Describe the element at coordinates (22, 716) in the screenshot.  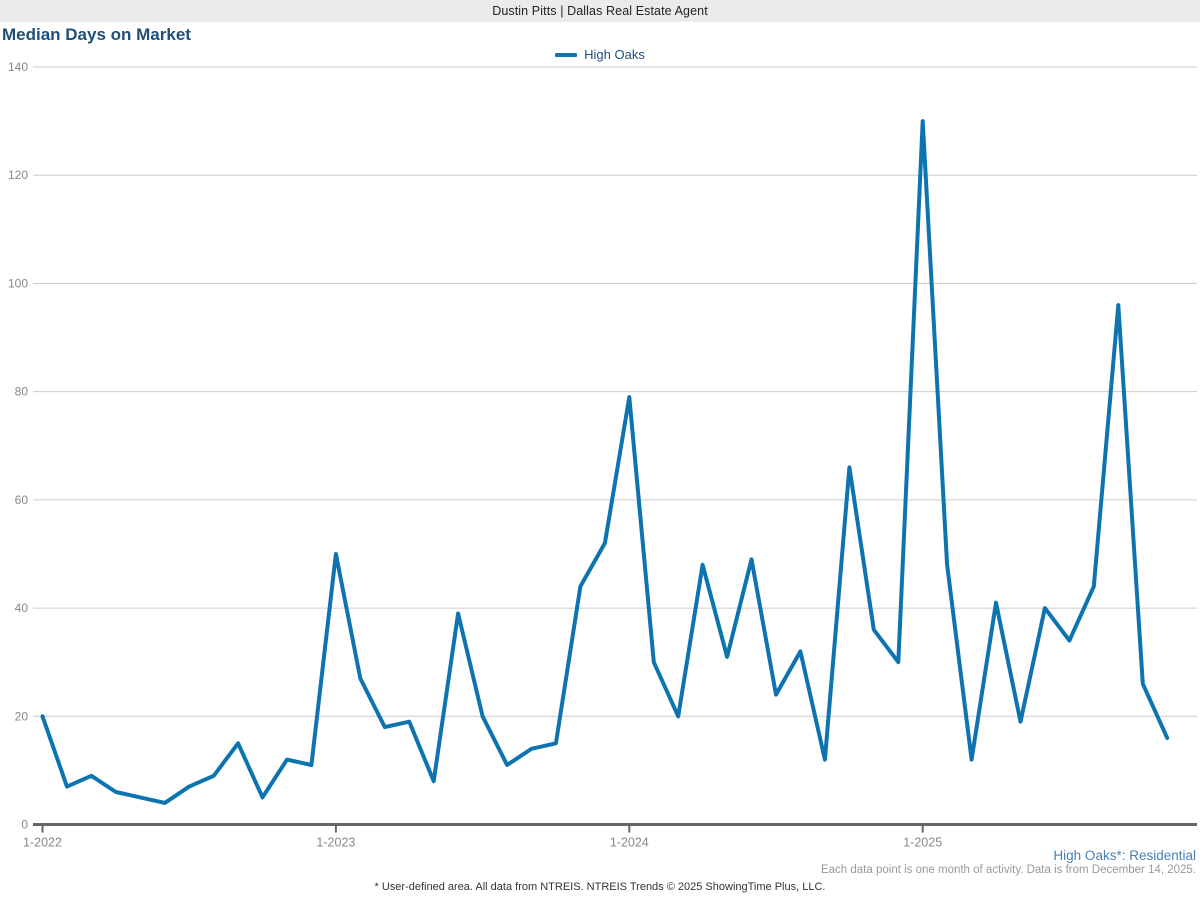
I see `y-axis-label: 20` at that location.